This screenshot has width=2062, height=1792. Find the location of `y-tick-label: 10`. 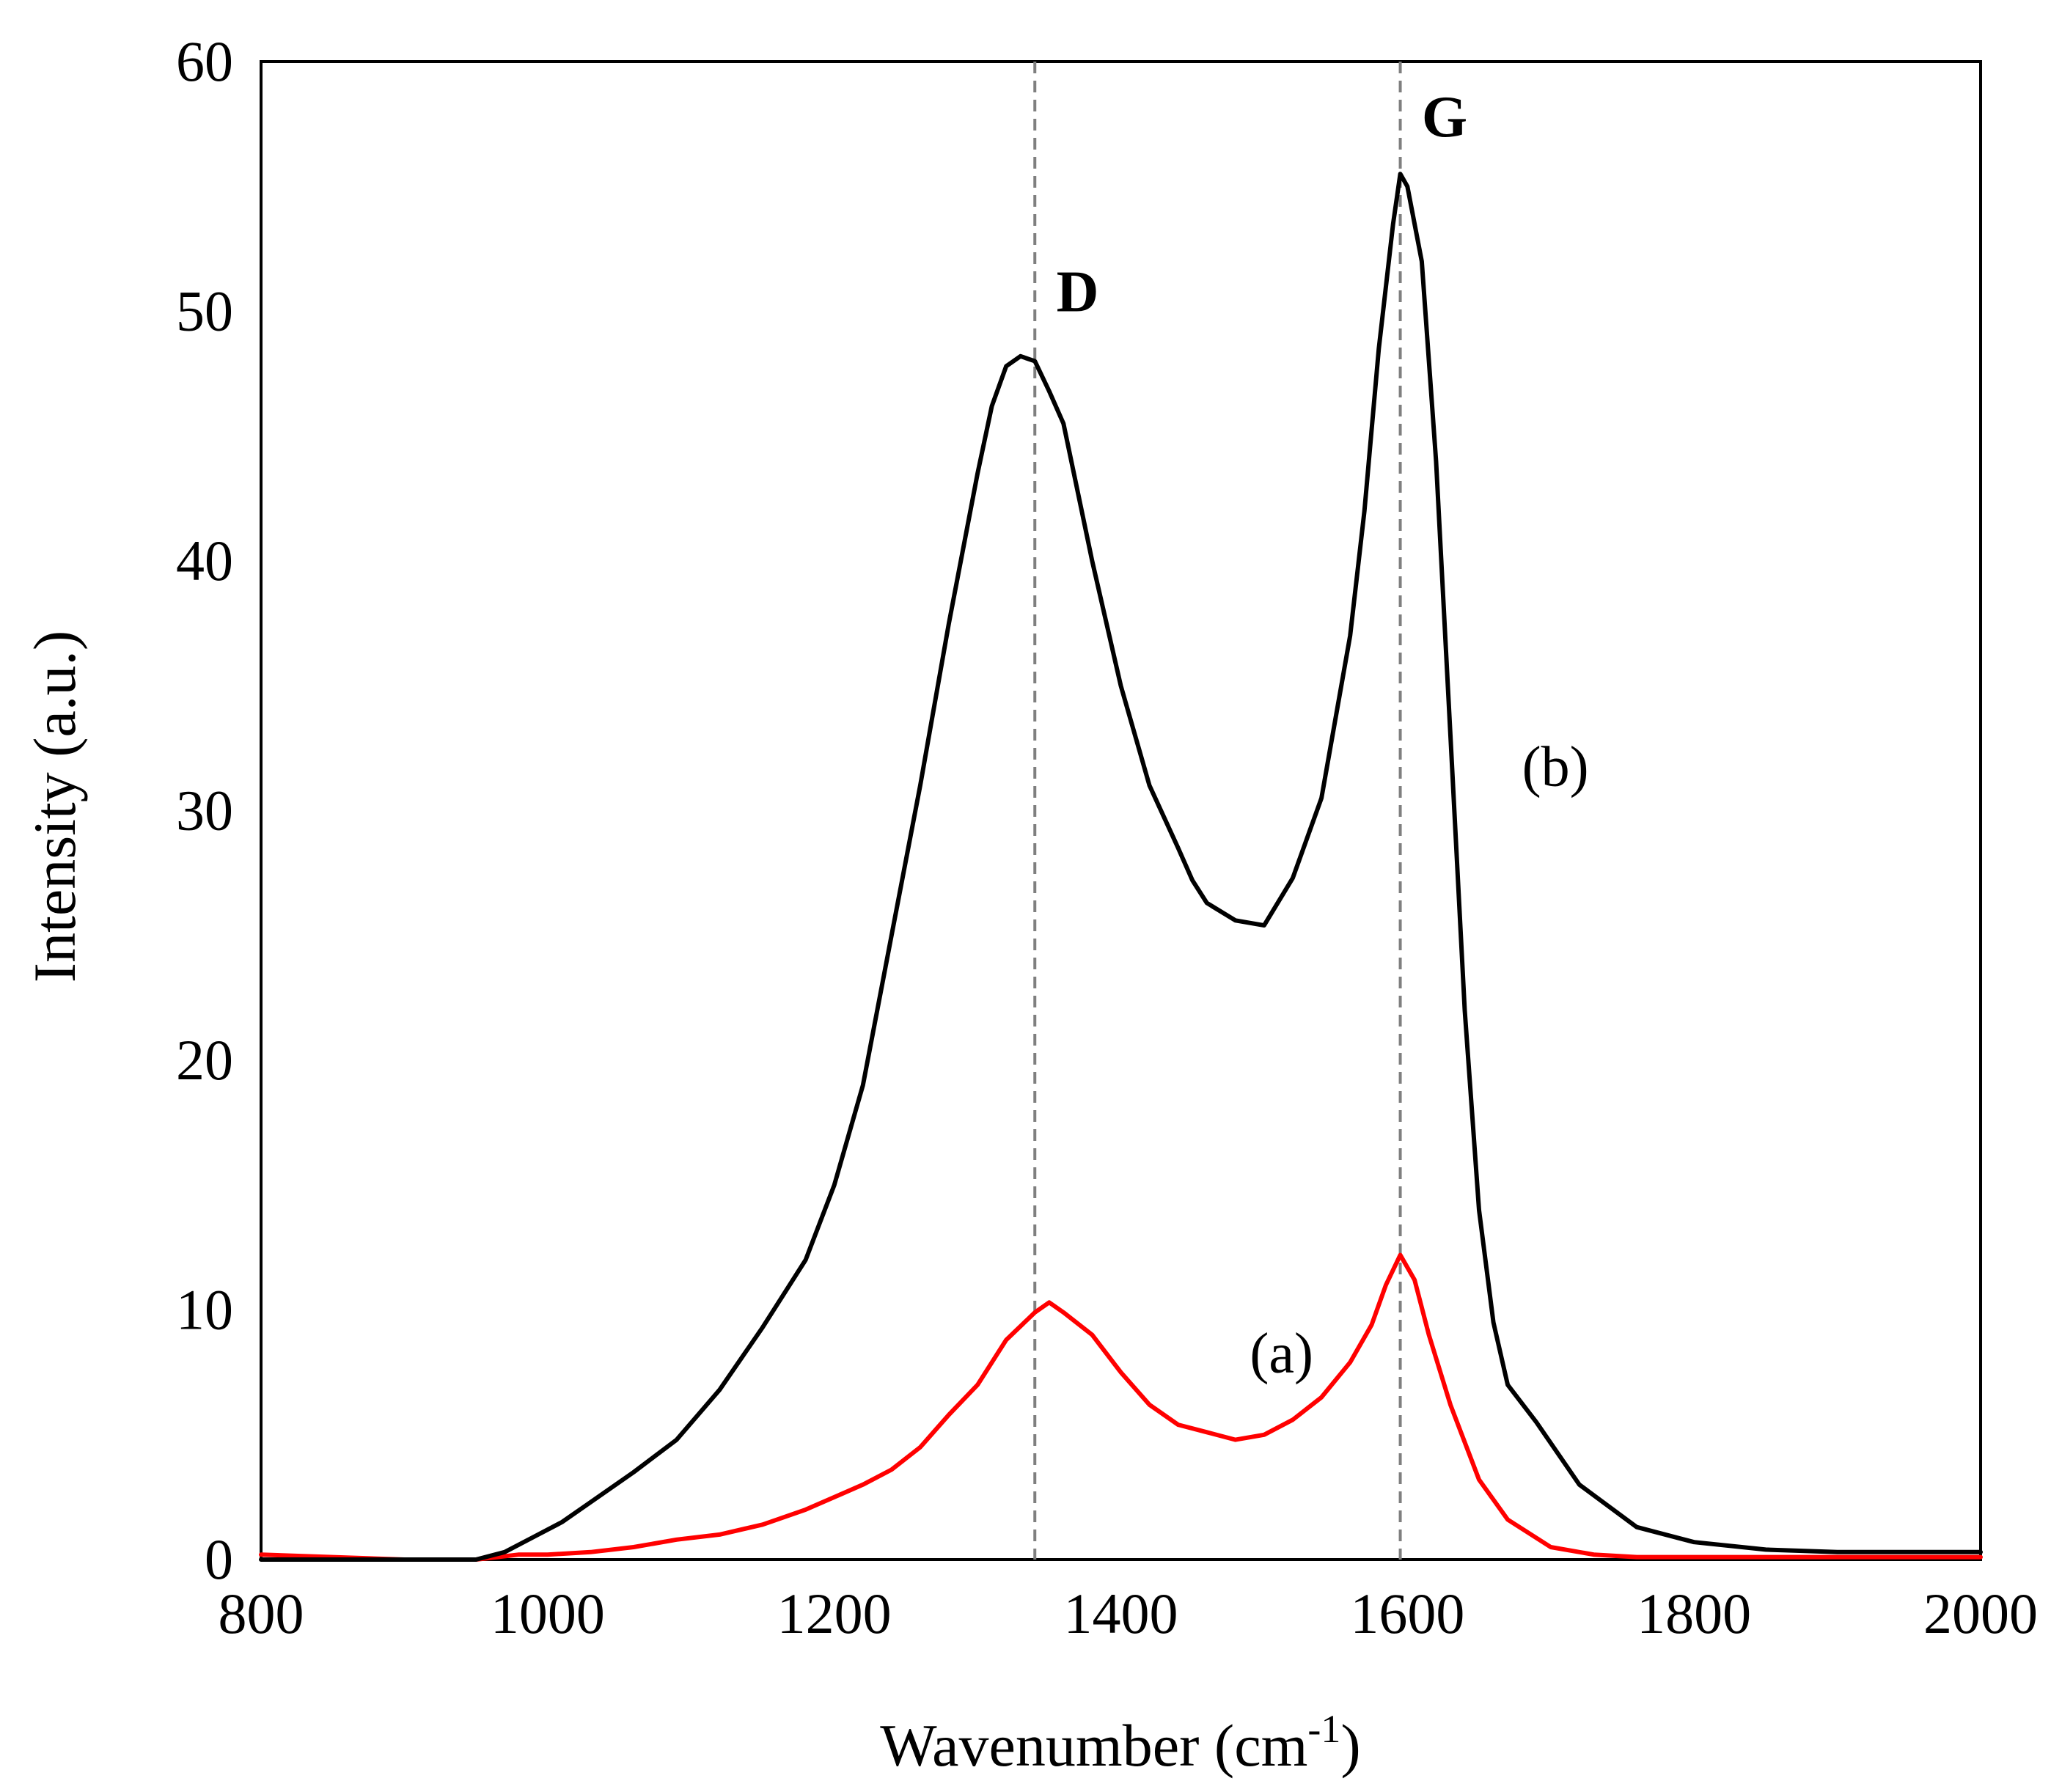

y-tick-label: 10 is located at coordinates (205, 1310).